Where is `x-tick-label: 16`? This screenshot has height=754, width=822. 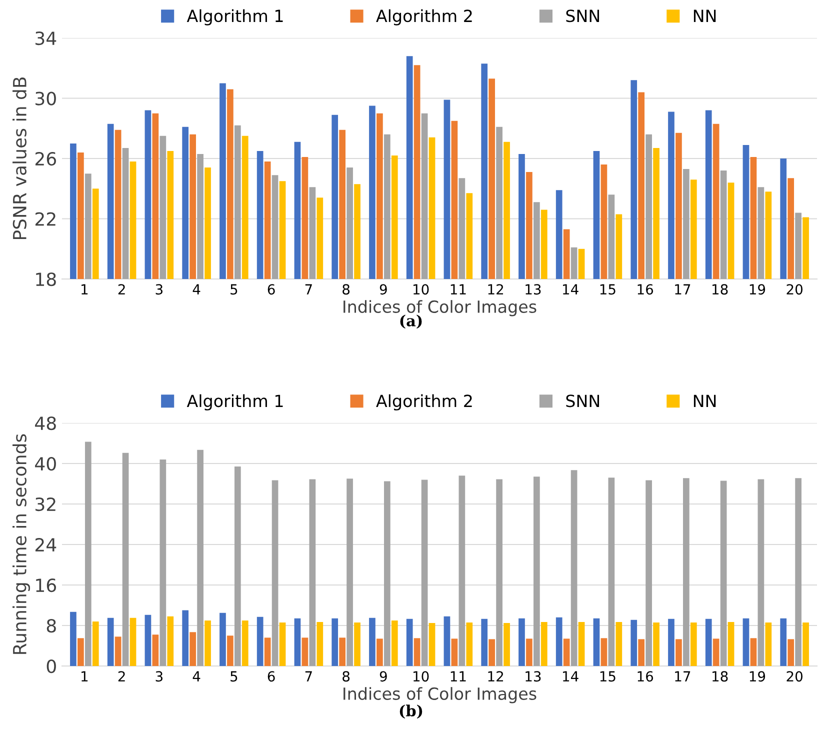
x-tick-label: 16 is located at coordinates (646, 289).